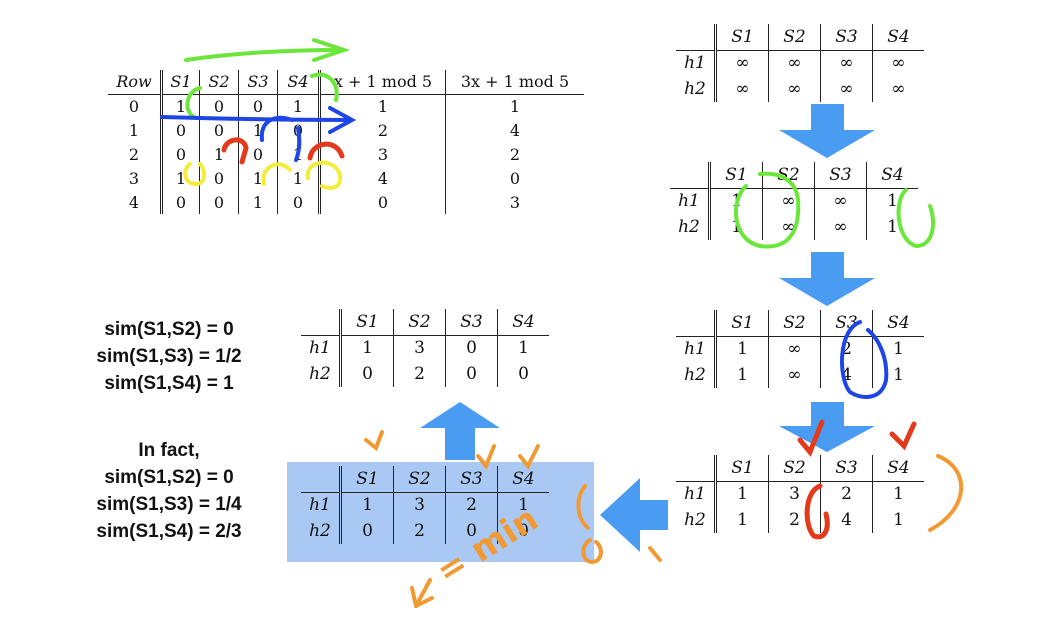 Image resolution: width=1058 pixels, height=630 pixels. I want to click on down-arrow-icon, so click(827, 427).